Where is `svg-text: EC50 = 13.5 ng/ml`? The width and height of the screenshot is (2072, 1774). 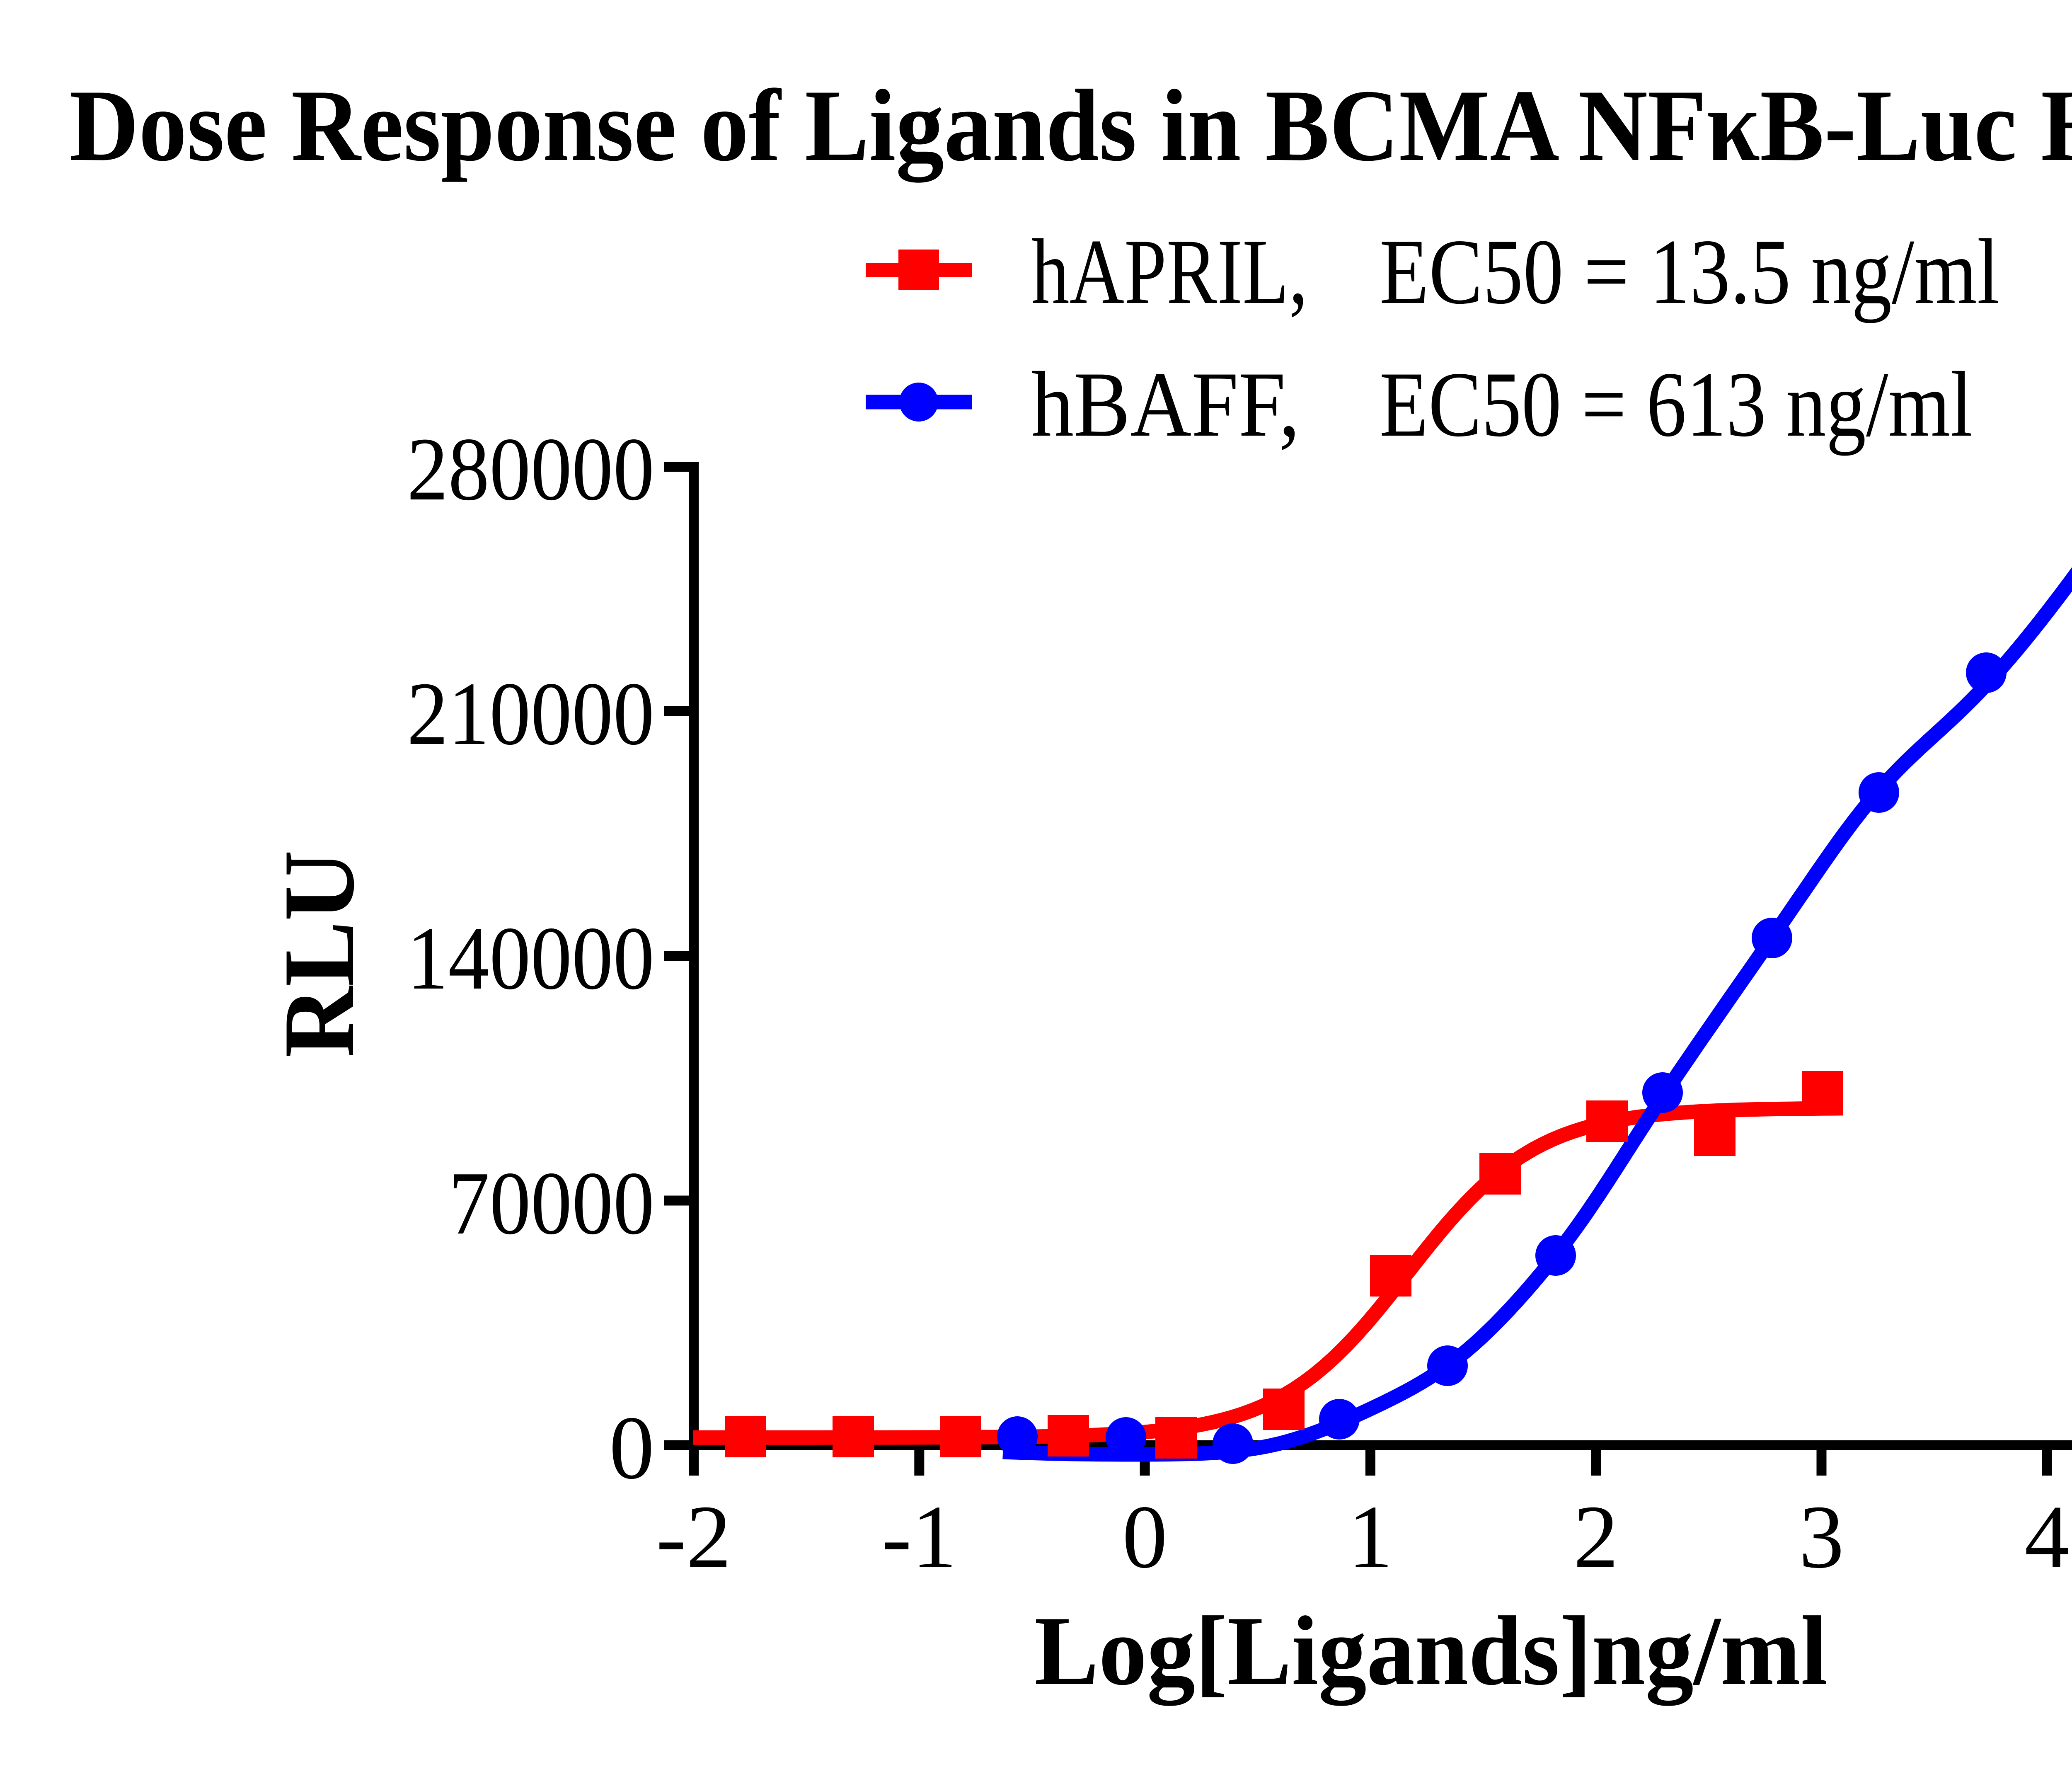 svg-text: EC50 = 13.5 ng/ml is located at coordinates (1689, 271).